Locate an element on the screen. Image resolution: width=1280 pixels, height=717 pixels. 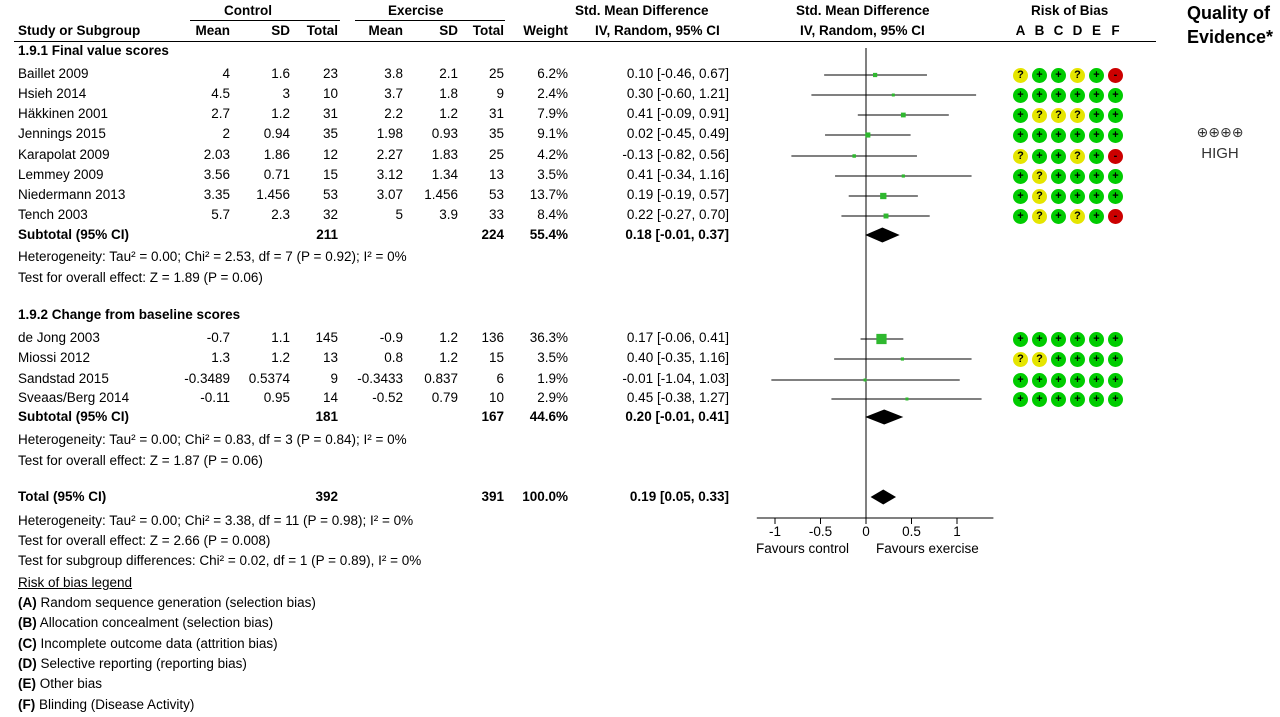
sd-control: 0.71 is located at coordinates (276, 174).